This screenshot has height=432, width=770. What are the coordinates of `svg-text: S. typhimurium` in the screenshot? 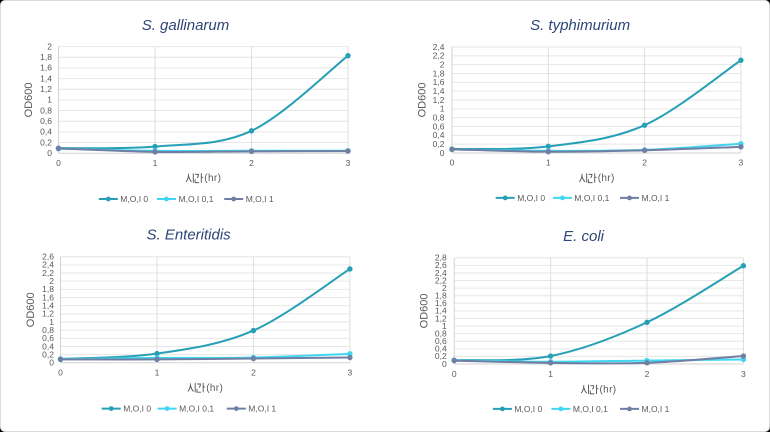 It's located at (580, 25).